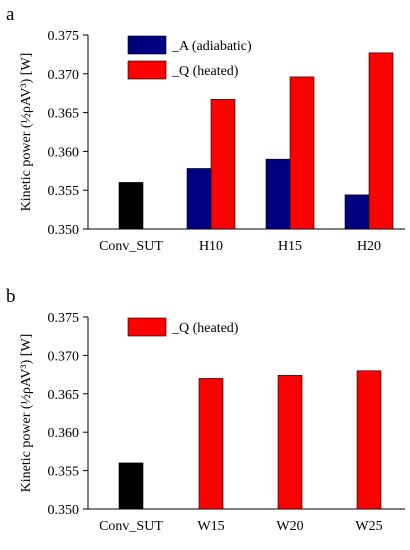  I want to click on legend-label: _A (adiabatic), so click(211, 46).